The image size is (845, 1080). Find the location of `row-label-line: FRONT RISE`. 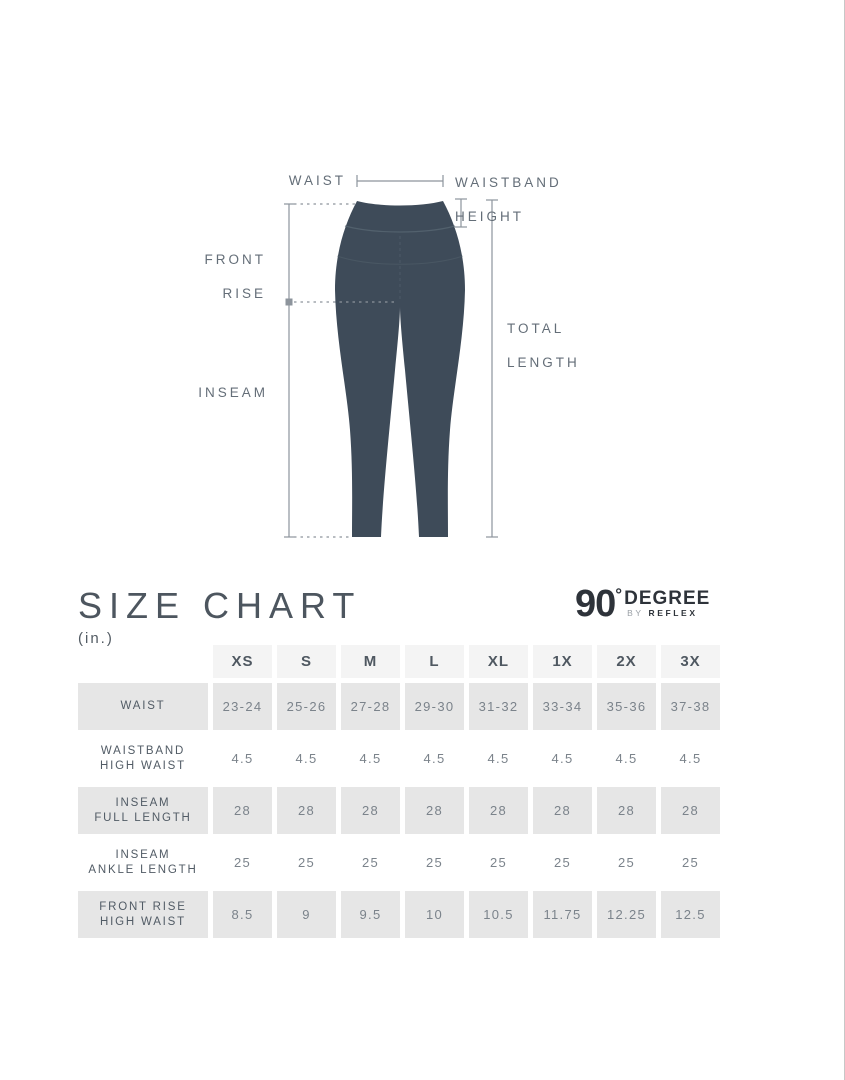

row-label-line: FRONT RISE is located at coordinates (143, 906).